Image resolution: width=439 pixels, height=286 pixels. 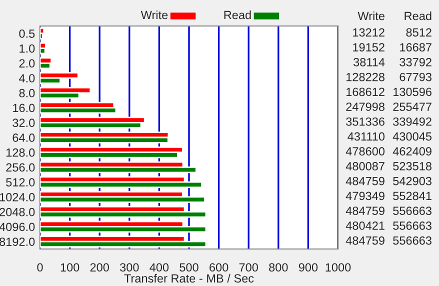 I want to click on category-label: Write, so click(x=371, y=16).